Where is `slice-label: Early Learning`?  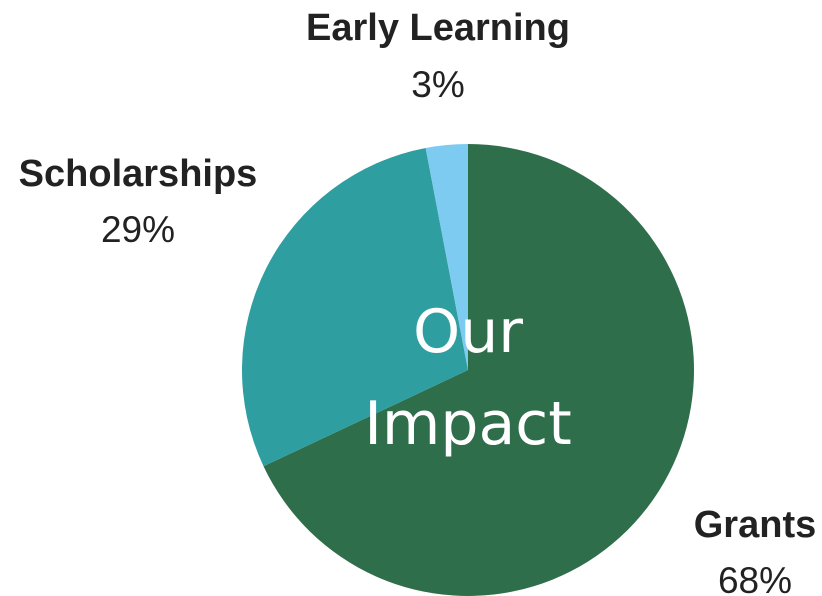
slice-label: Early Learning is located at coordinates (438, 28).